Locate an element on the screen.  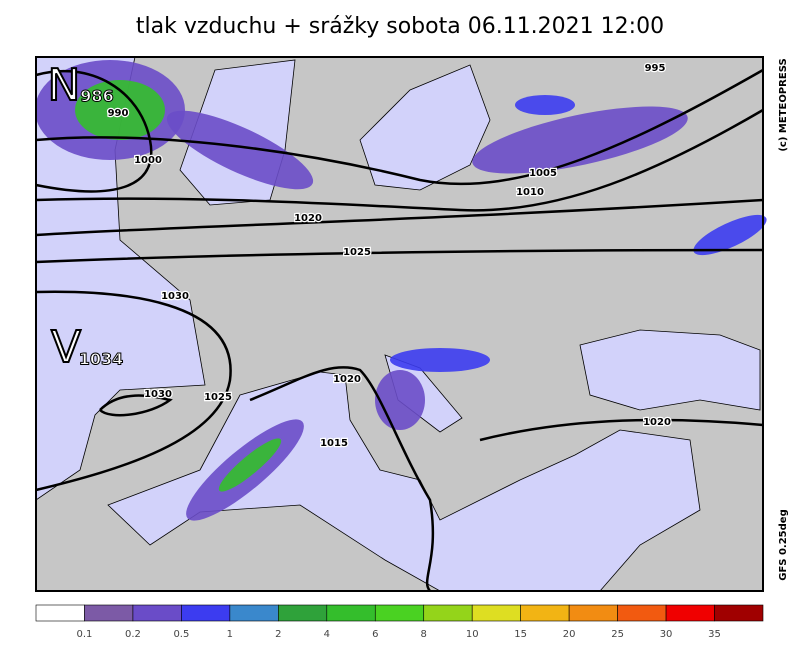
color-legend: 0.1 0.2 0.5 1 2 4 6 8 10 15 20 25 30 35 is located at coordinates (399, 622).